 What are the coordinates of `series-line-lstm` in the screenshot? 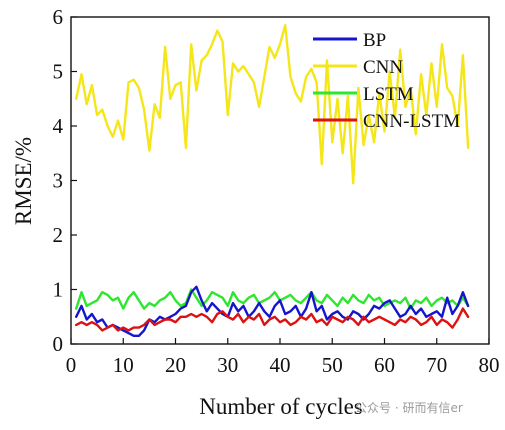 It's located at (272, 299).